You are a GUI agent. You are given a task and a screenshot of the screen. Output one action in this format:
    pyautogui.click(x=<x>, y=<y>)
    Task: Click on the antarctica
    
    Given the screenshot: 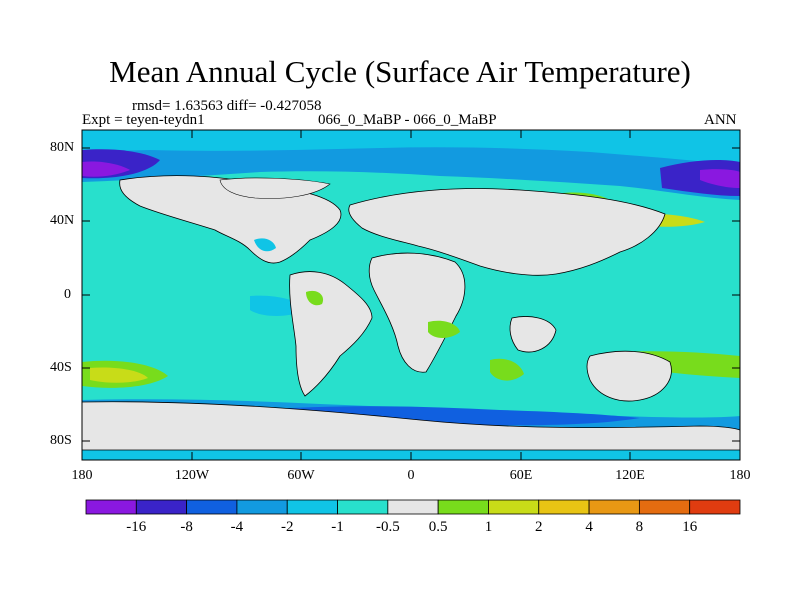 What is the action you would take?
    pyautogui.click(x=411, y=426)
    